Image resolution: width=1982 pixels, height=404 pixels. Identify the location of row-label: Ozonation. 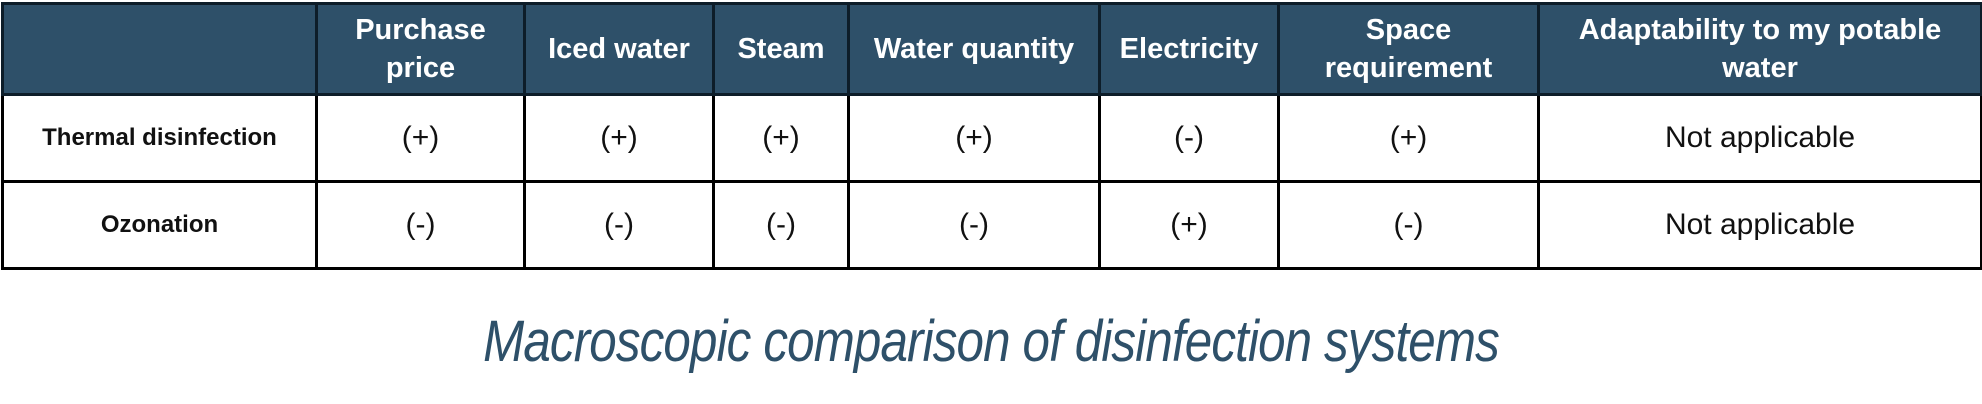
(159, 225).